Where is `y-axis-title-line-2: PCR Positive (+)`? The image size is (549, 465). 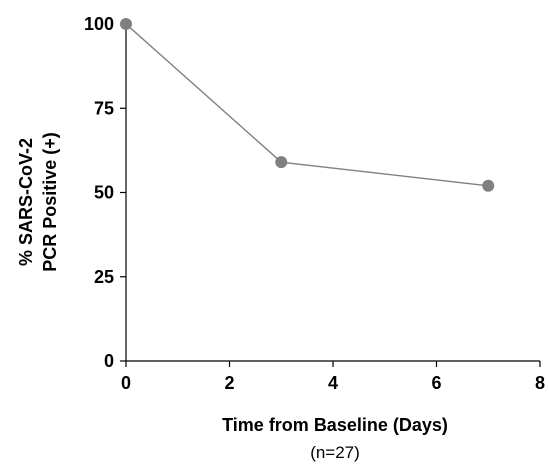 y-axis-title-line-2: PCR Positive (+) is located at coordinates (50, 202).